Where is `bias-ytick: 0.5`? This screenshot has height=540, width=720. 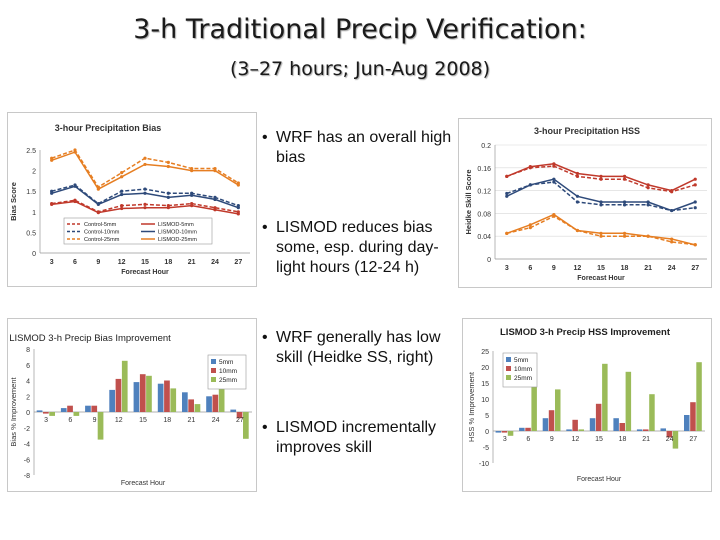
bias-ytick: 0.5 is located at coordinates (31, 233).